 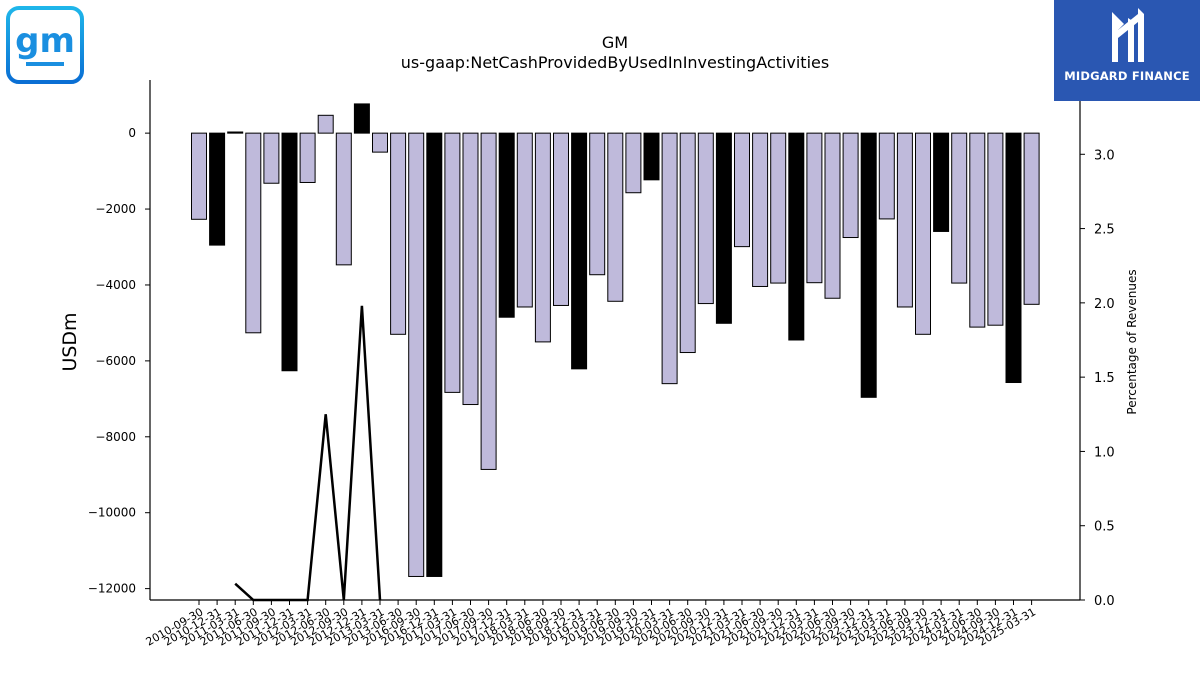 I want to click on y-tick-label: −2000, so click(x=115, y=209).